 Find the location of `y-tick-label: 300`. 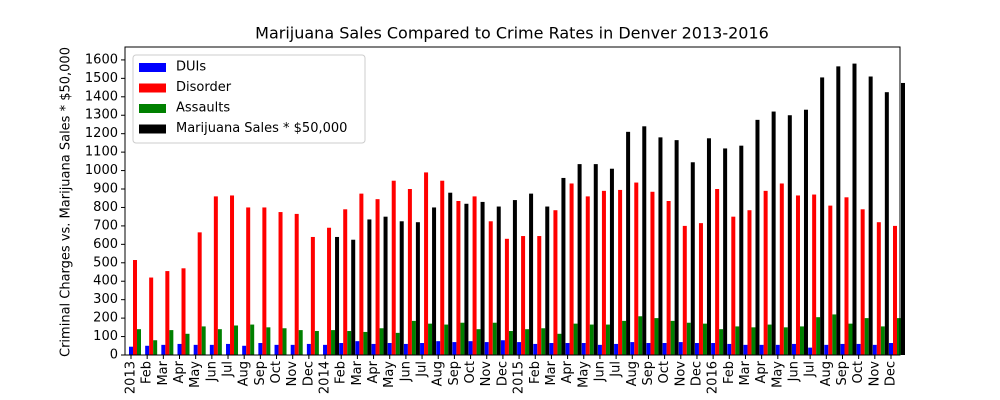

y-tick-label: 300 is located at coordinates (105, 299).